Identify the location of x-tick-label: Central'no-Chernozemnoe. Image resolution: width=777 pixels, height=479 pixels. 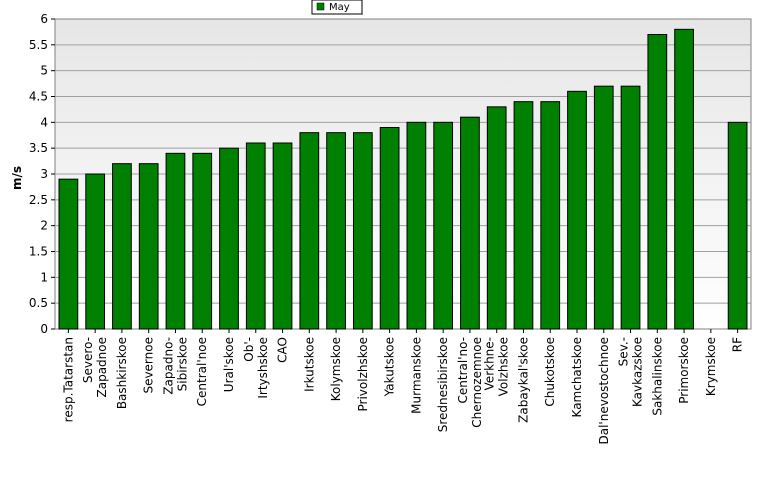
(470, 382).